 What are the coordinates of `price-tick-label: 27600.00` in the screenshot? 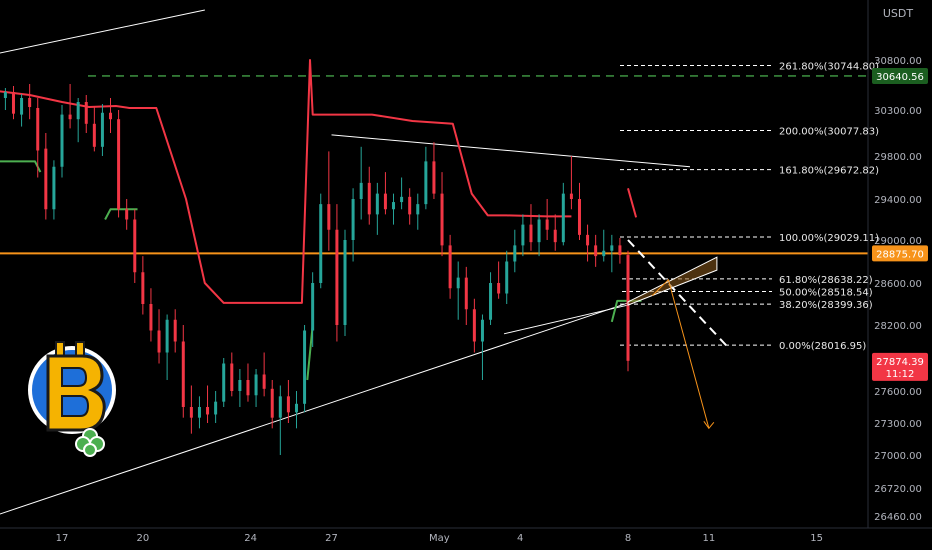 It's located at (898, 392).